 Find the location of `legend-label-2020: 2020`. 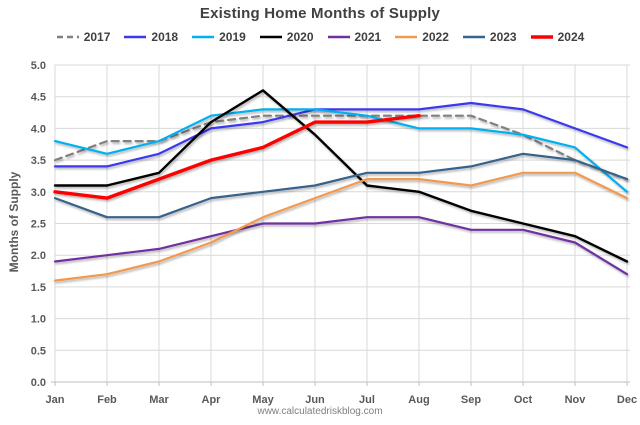

legend-label-2020: 2020 is located at coordinates (300, 37).